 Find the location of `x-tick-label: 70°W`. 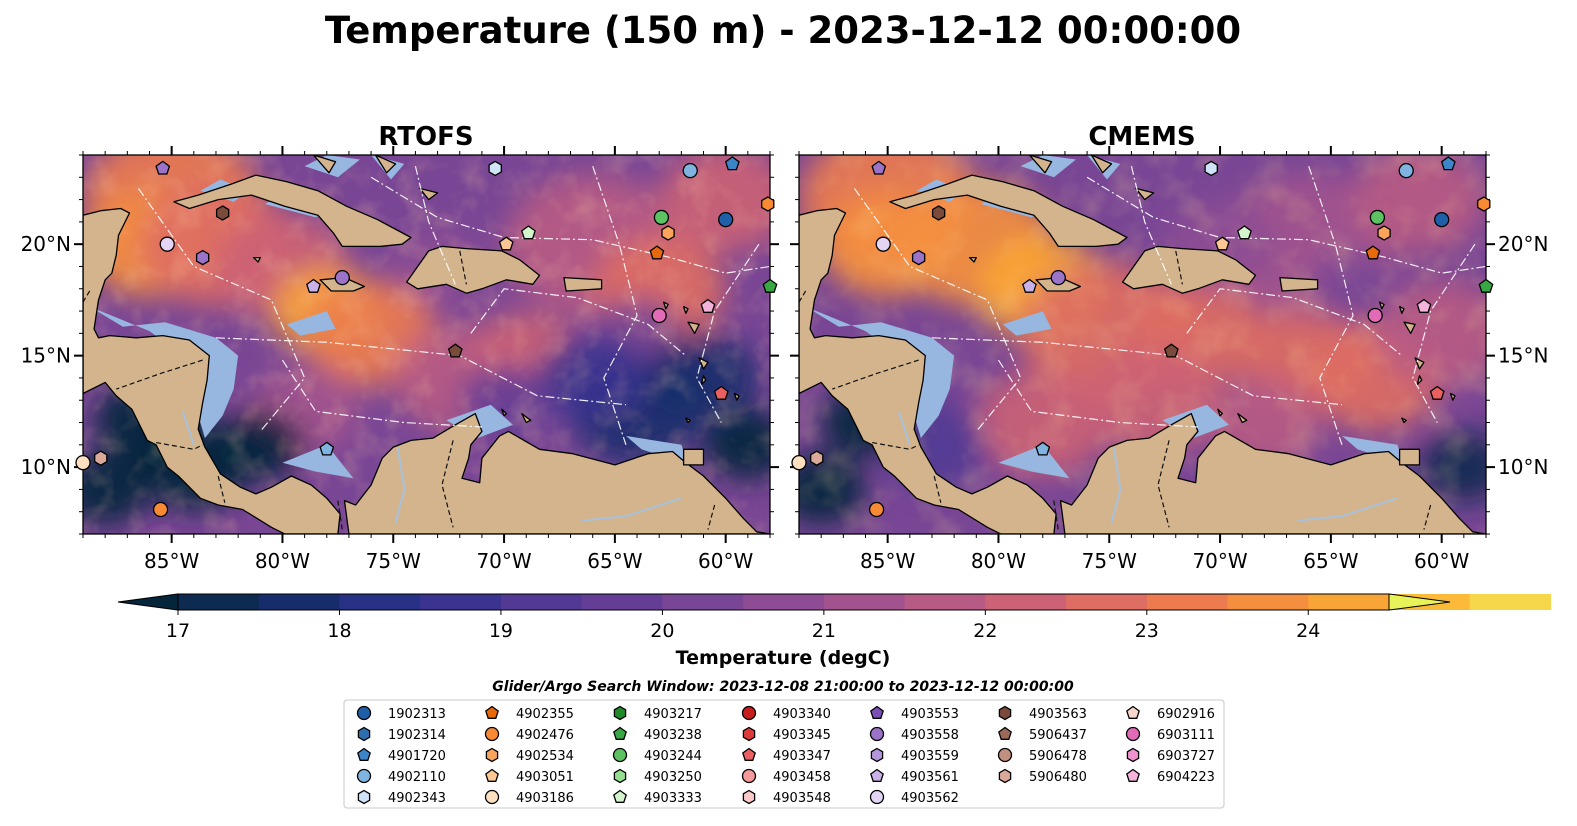

x-tick-label: 70°W is located at coordinates (503, 561).